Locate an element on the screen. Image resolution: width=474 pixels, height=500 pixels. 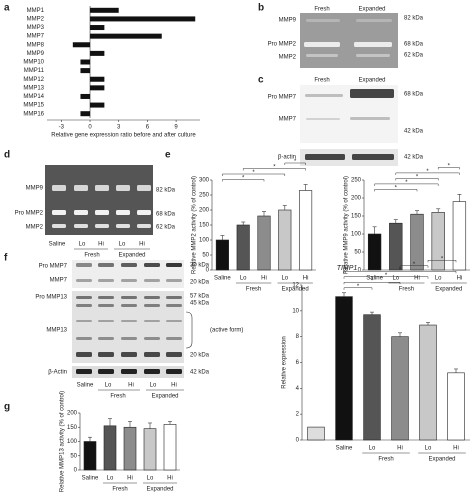
size-label: 68 kDa is located at coordinates (414, 95).